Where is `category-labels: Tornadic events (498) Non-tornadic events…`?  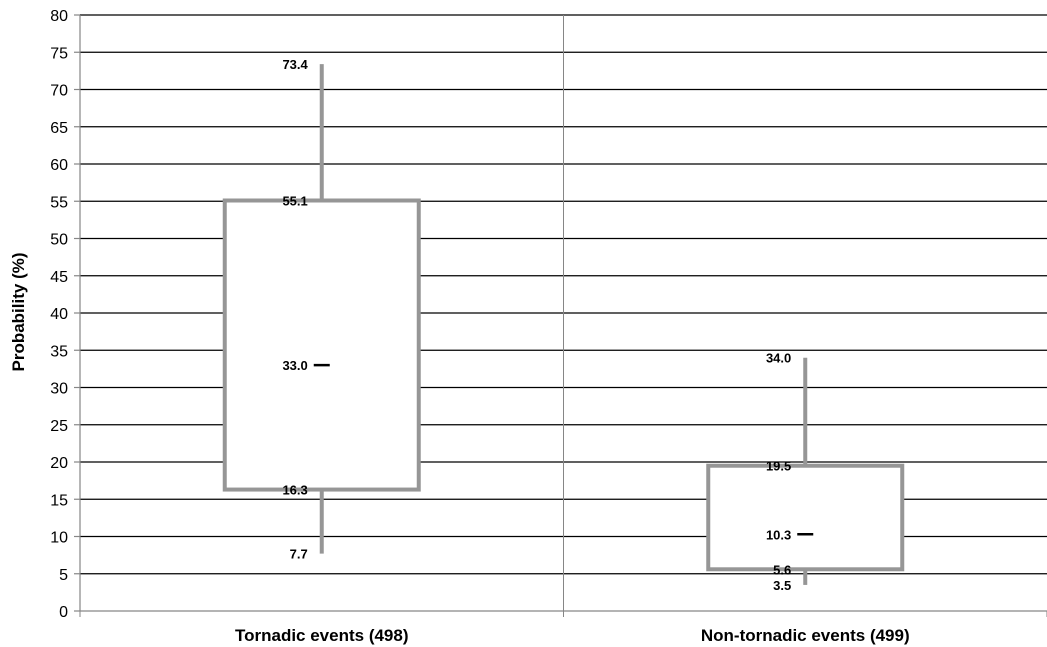
category-labels: Tornadic events (498) Non-tornadic events… is located at coordinates (572, 635).